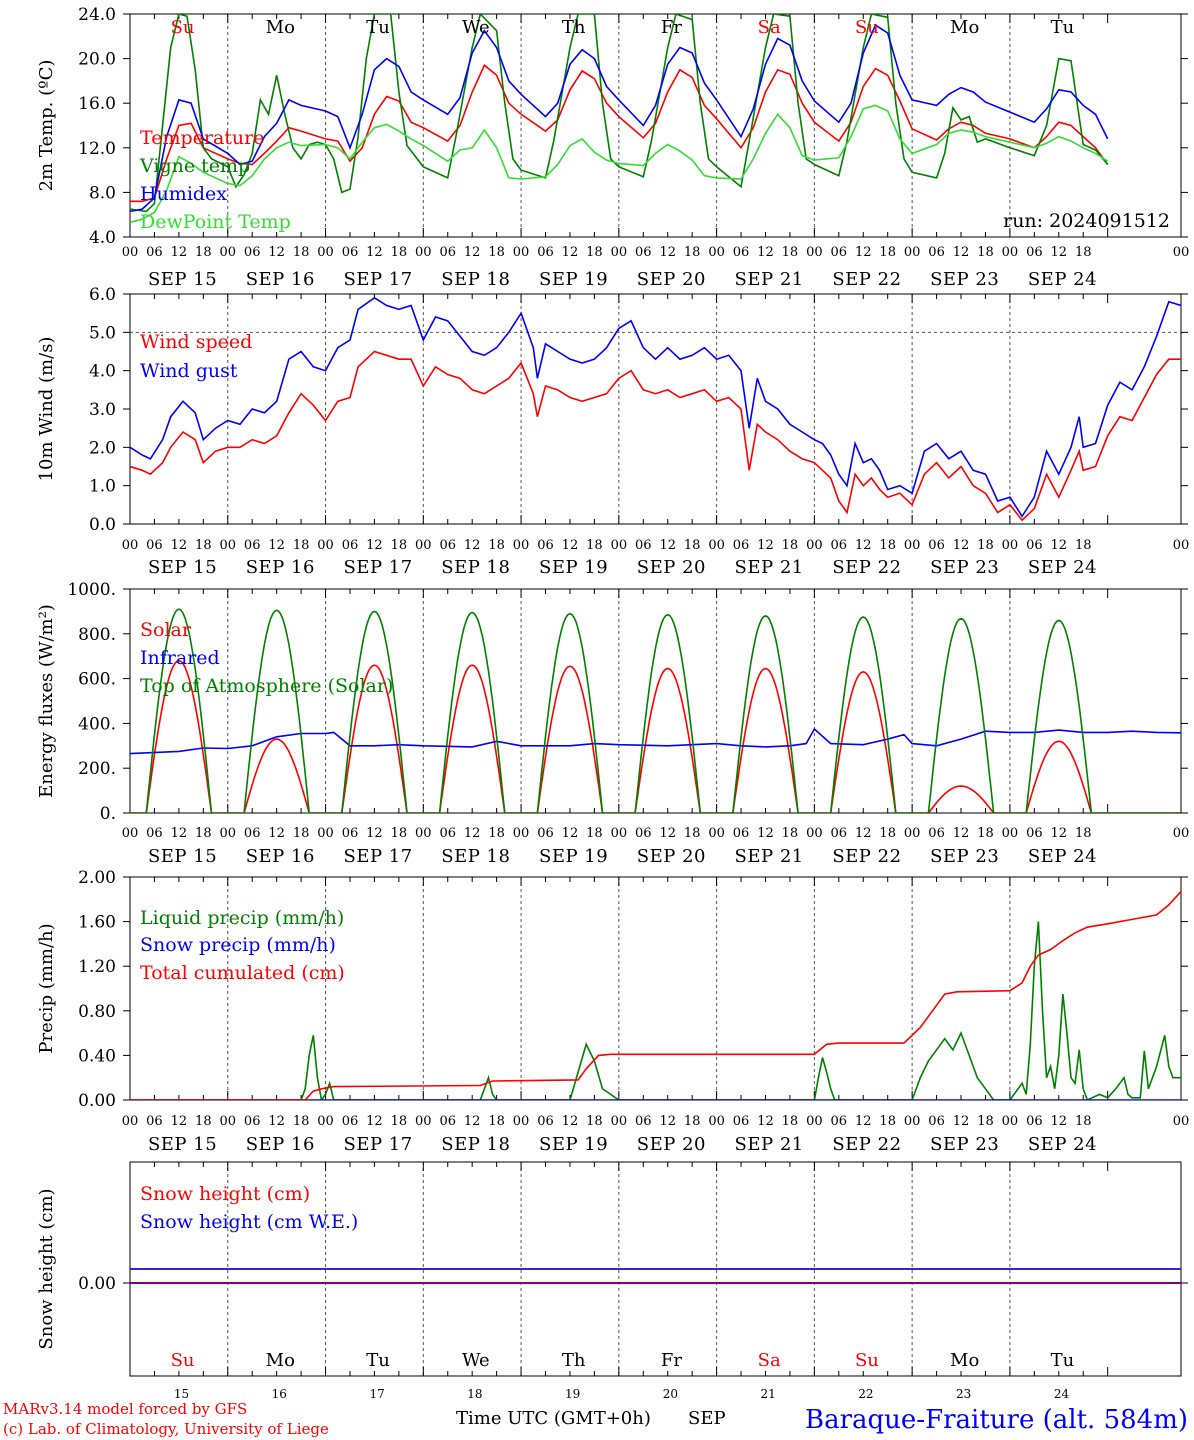 This screenshot has width=1194, height=1440. What do you see at coordinates (102, 295) in the screenshot?
I see `y-tick-label: 6.0` at bounding box center [102, 295].